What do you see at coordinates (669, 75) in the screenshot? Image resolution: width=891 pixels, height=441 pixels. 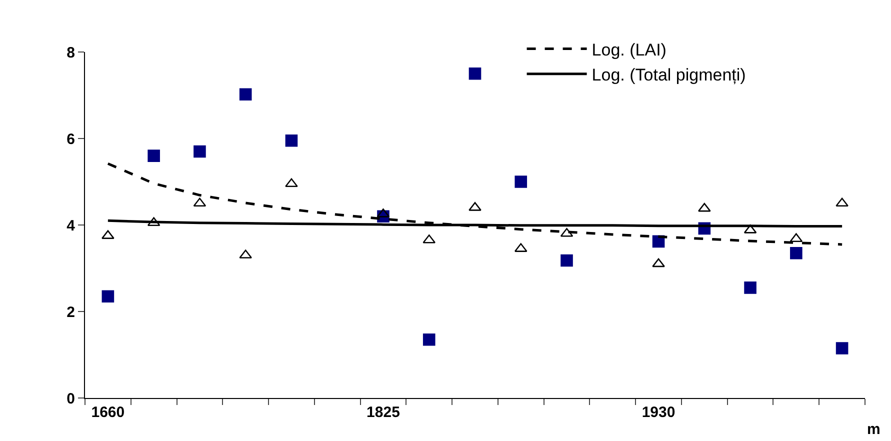 I see `legend-label: Log. (Total pigmenți)` at bounding box center [669, 75].